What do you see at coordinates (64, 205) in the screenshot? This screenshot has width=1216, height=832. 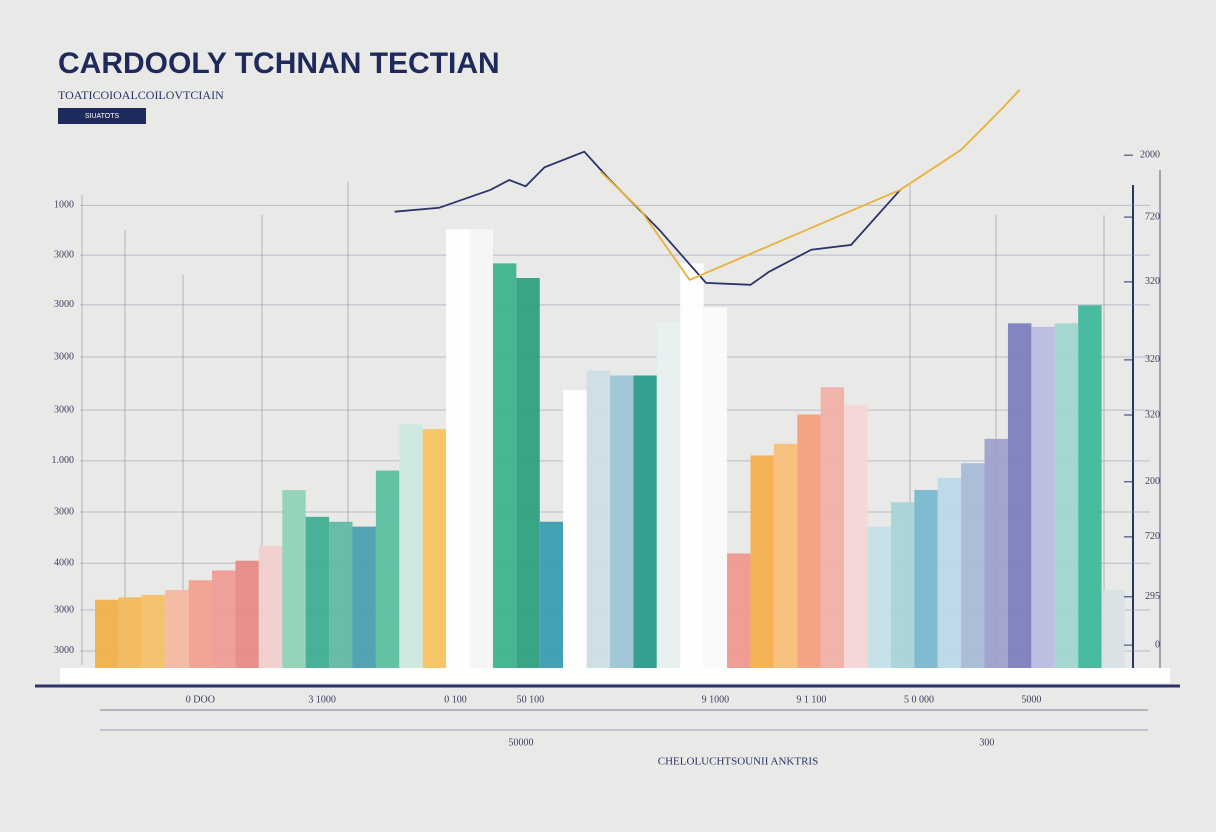 I see `y-tick-label: 1000` at bounding box center [64, 205].